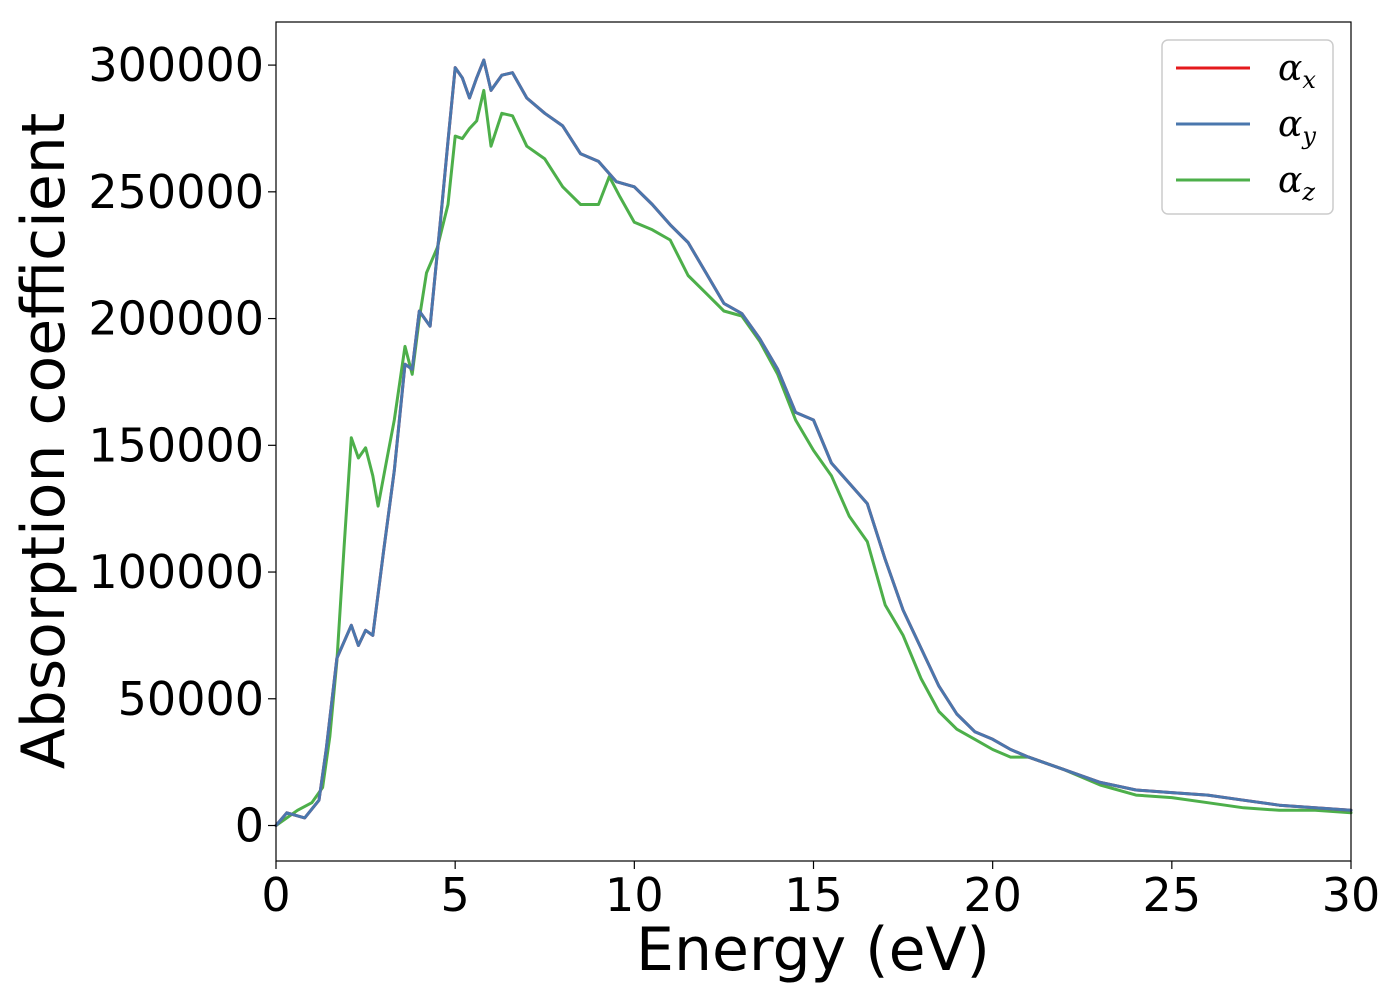 The height and width of the screenshot is (1000, 1400). Describe the element at coordinates (44, 441) in the screenshot. I see `y-axis-label: Absorption coefficient` at that location.